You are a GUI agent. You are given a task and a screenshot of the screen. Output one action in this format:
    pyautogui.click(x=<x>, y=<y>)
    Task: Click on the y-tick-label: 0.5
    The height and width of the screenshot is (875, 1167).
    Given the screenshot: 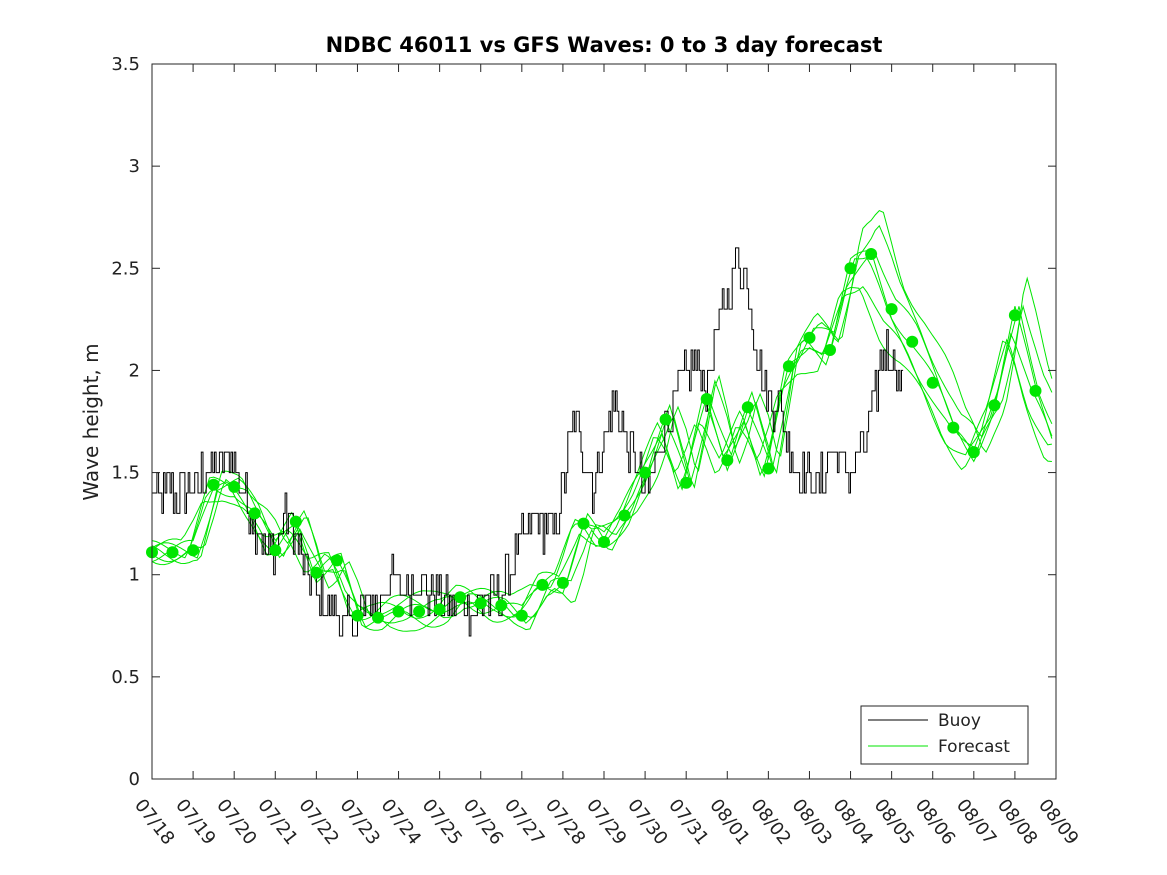 What is the action you would take?
    pyautogui.click(x=125, y=677)
    